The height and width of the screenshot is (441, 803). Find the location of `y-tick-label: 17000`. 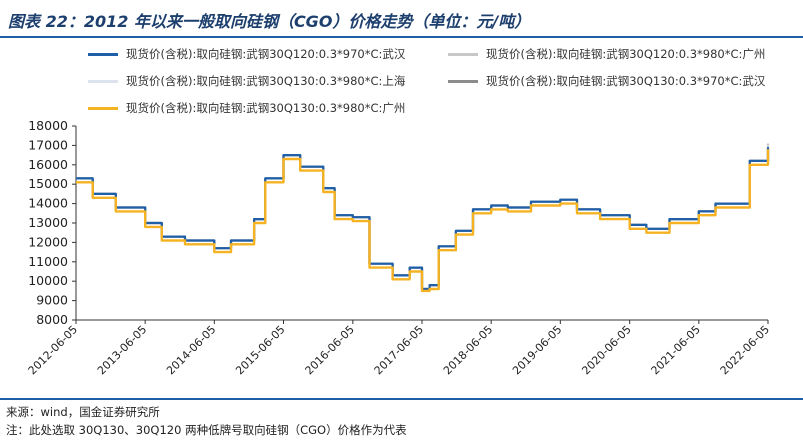

y-tick-label: 17000 is located at coordinates (48, 144).